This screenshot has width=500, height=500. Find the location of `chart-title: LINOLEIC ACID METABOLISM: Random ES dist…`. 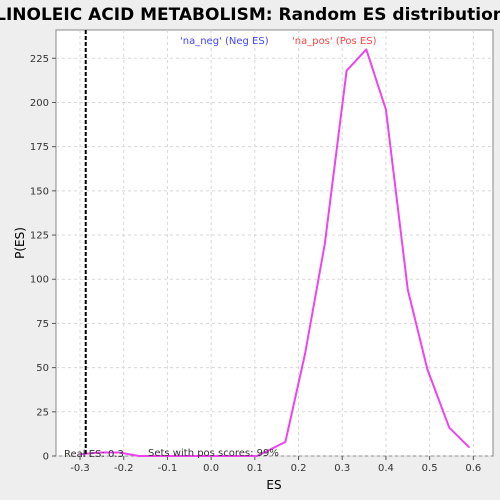

chart-title: LINOLEIC ACID METABOLISM: Random ES dist… is located at coordinates (250, 15).